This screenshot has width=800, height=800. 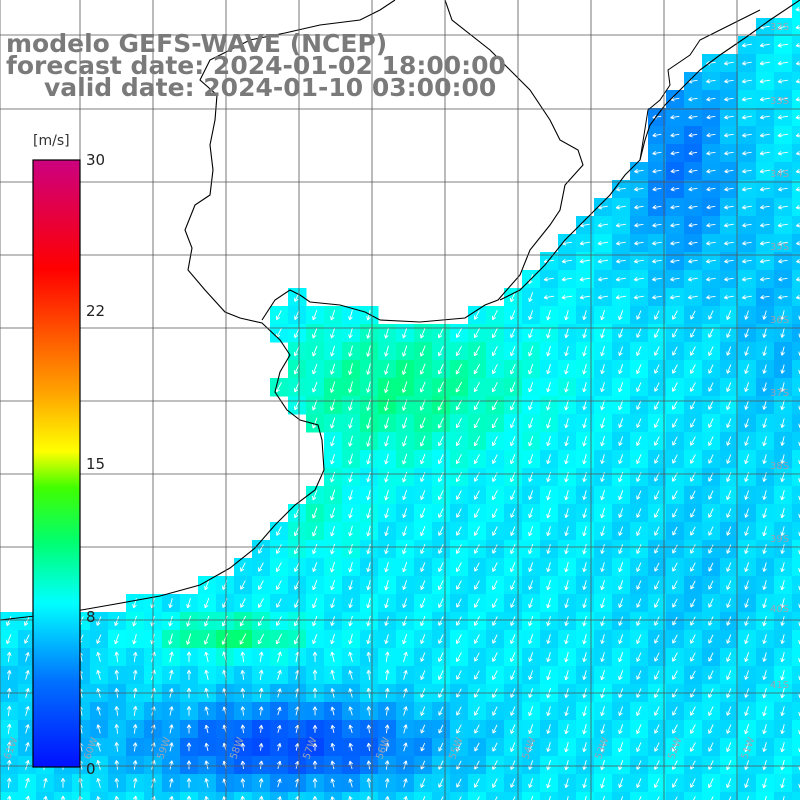 I want to click on latitude-label: 35S, so click(x=779, y=247).